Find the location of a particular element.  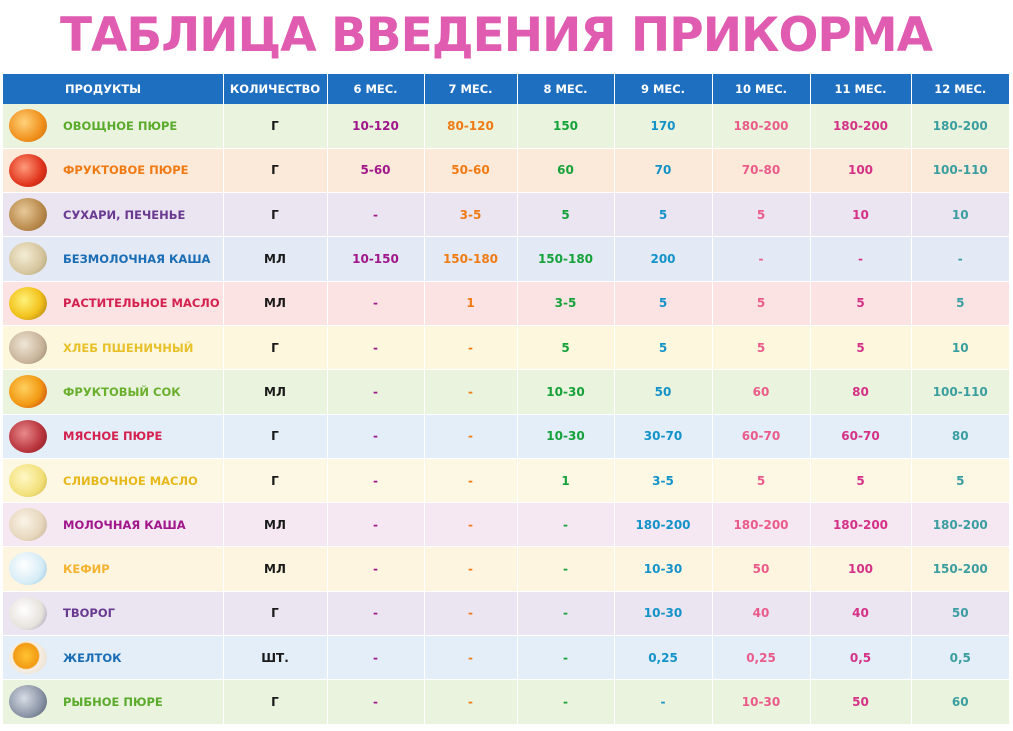

value-cell-8m: 5 is located at coordinates (566, 215).